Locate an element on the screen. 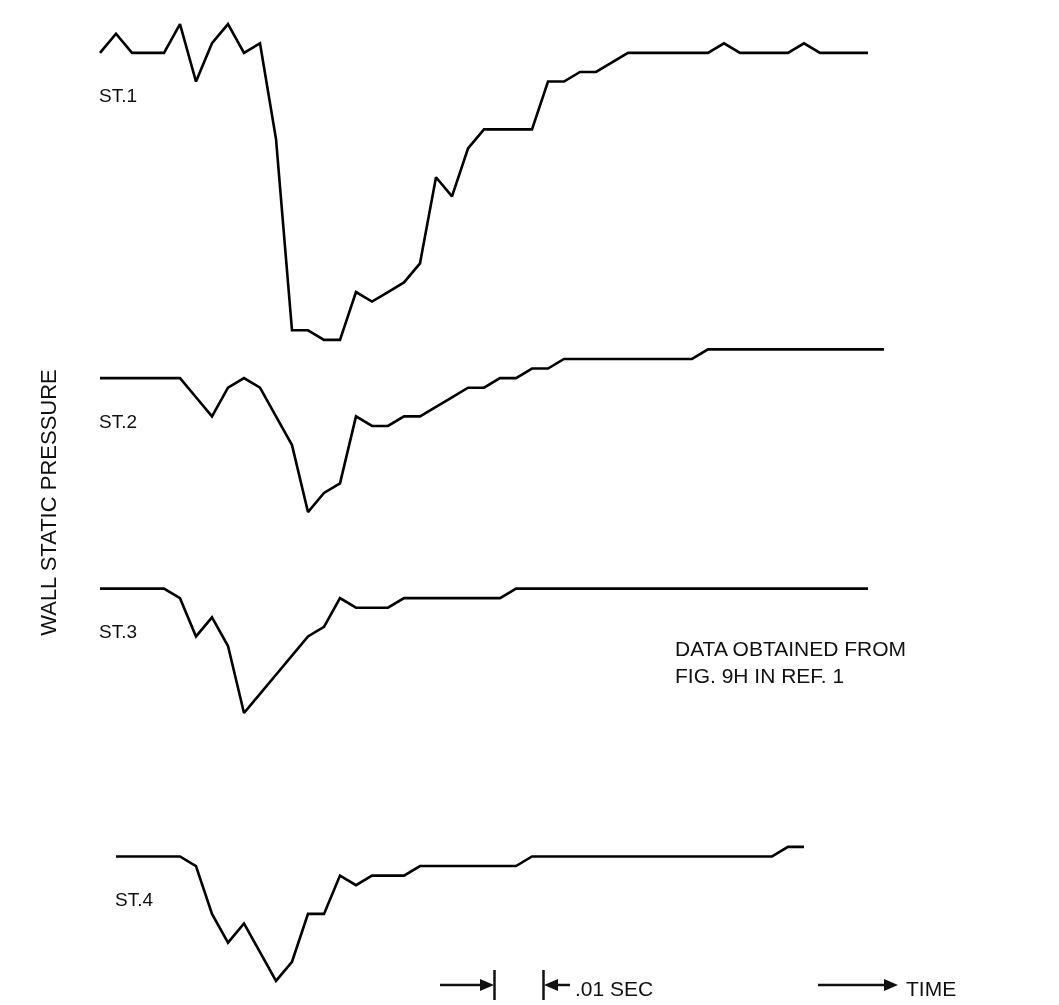  annotation: TIME is located at coordinates (931, 988).